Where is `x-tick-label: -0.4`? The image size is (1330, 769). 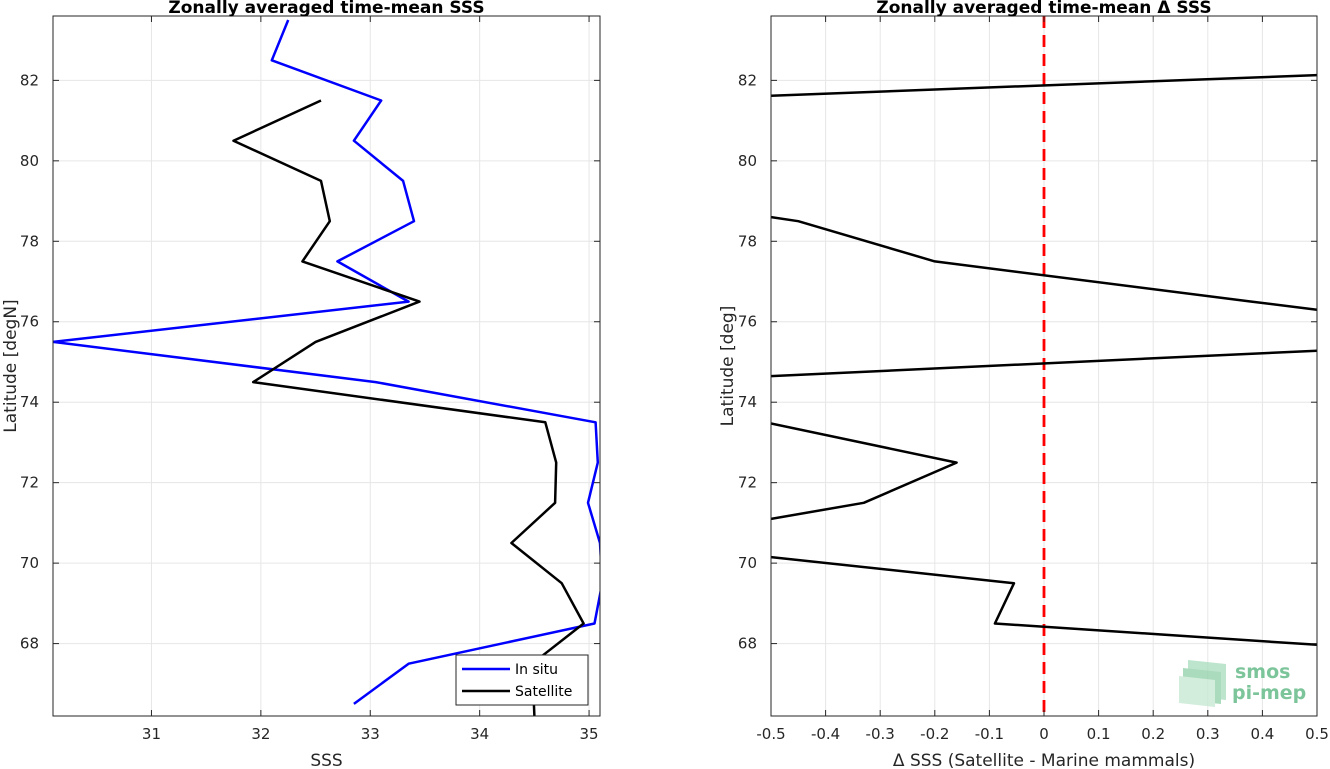
x-tick-label: -0.4 is located at coordinates (825, 734).